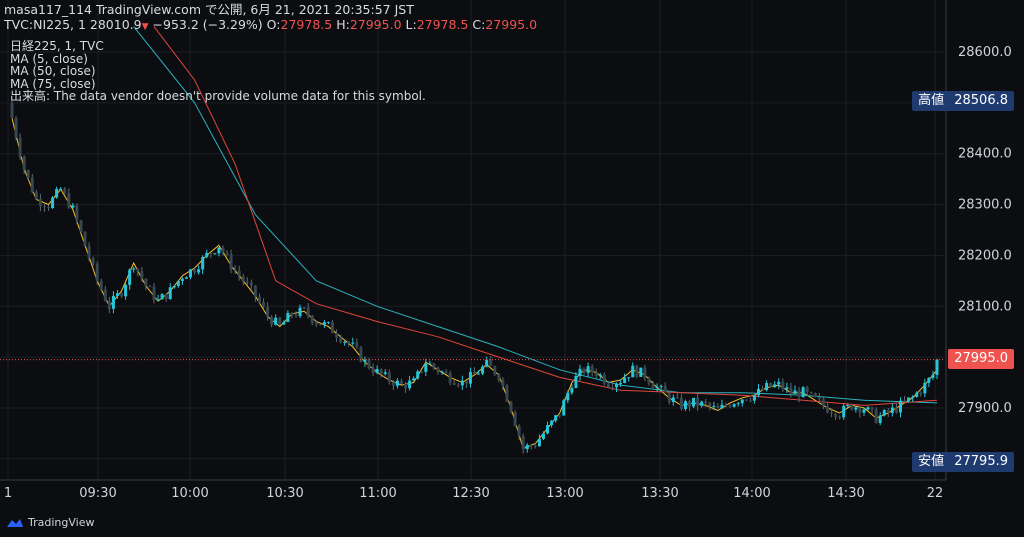 The image size is (1024, 537). Describe the element at coordinates (931, 100) in the screenshot. I see `high-tag: 高値` at that location.